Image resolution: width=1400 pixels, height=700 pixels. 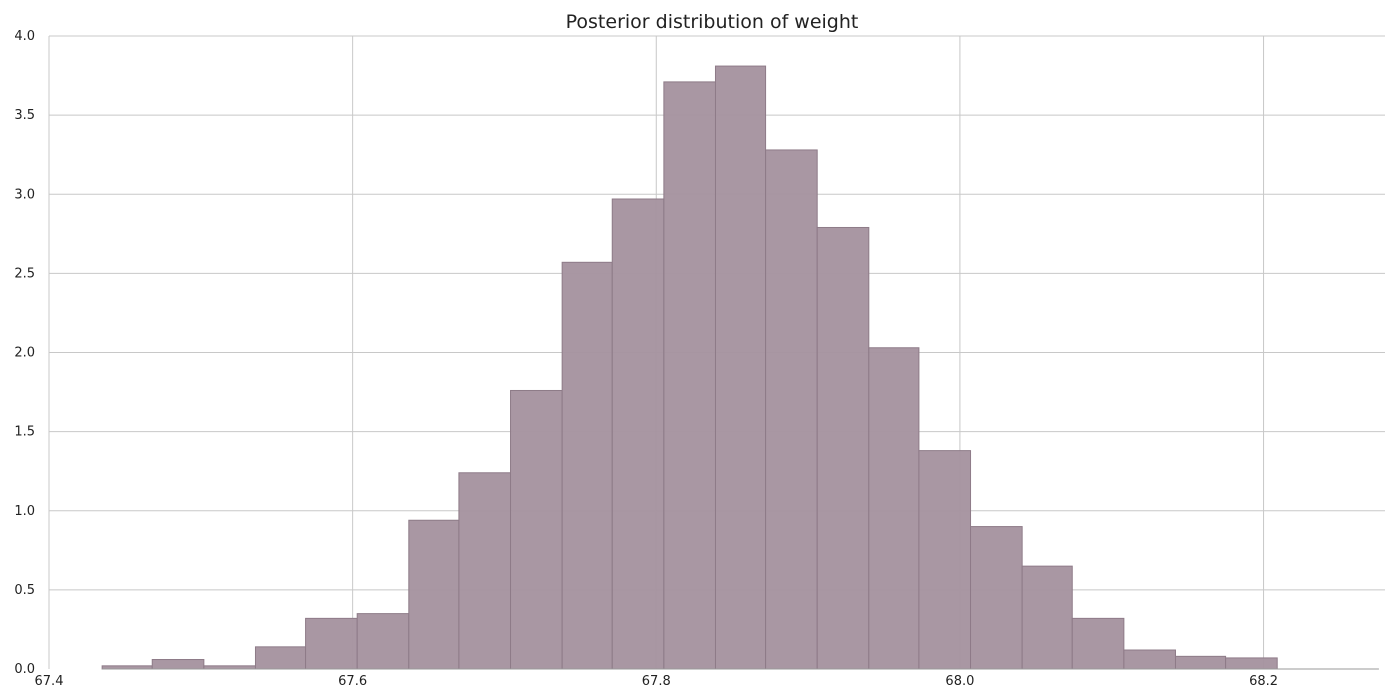 I want to click on x-tick-label: 67.6, so click(x=352, y=681).